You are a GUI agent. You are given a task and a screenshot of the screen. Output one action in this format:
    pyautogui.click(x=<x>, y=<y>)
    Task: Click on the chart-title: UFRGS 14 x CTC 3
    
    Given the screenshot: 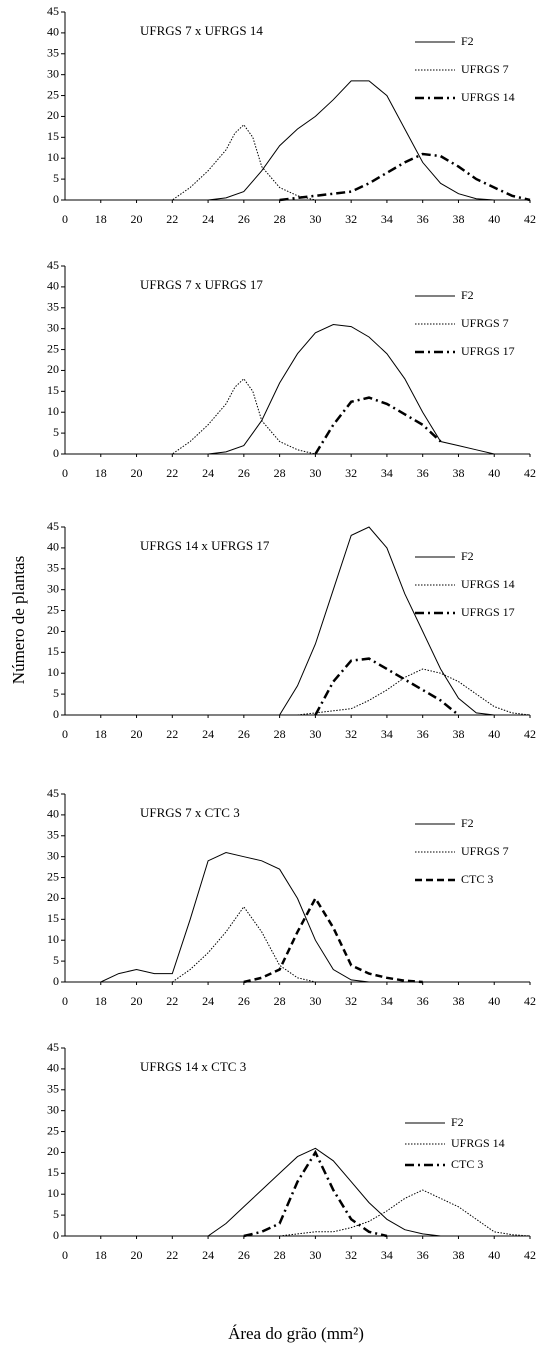 What is the action you would take?
    pyautogui.click(x=193, y=1066)
    